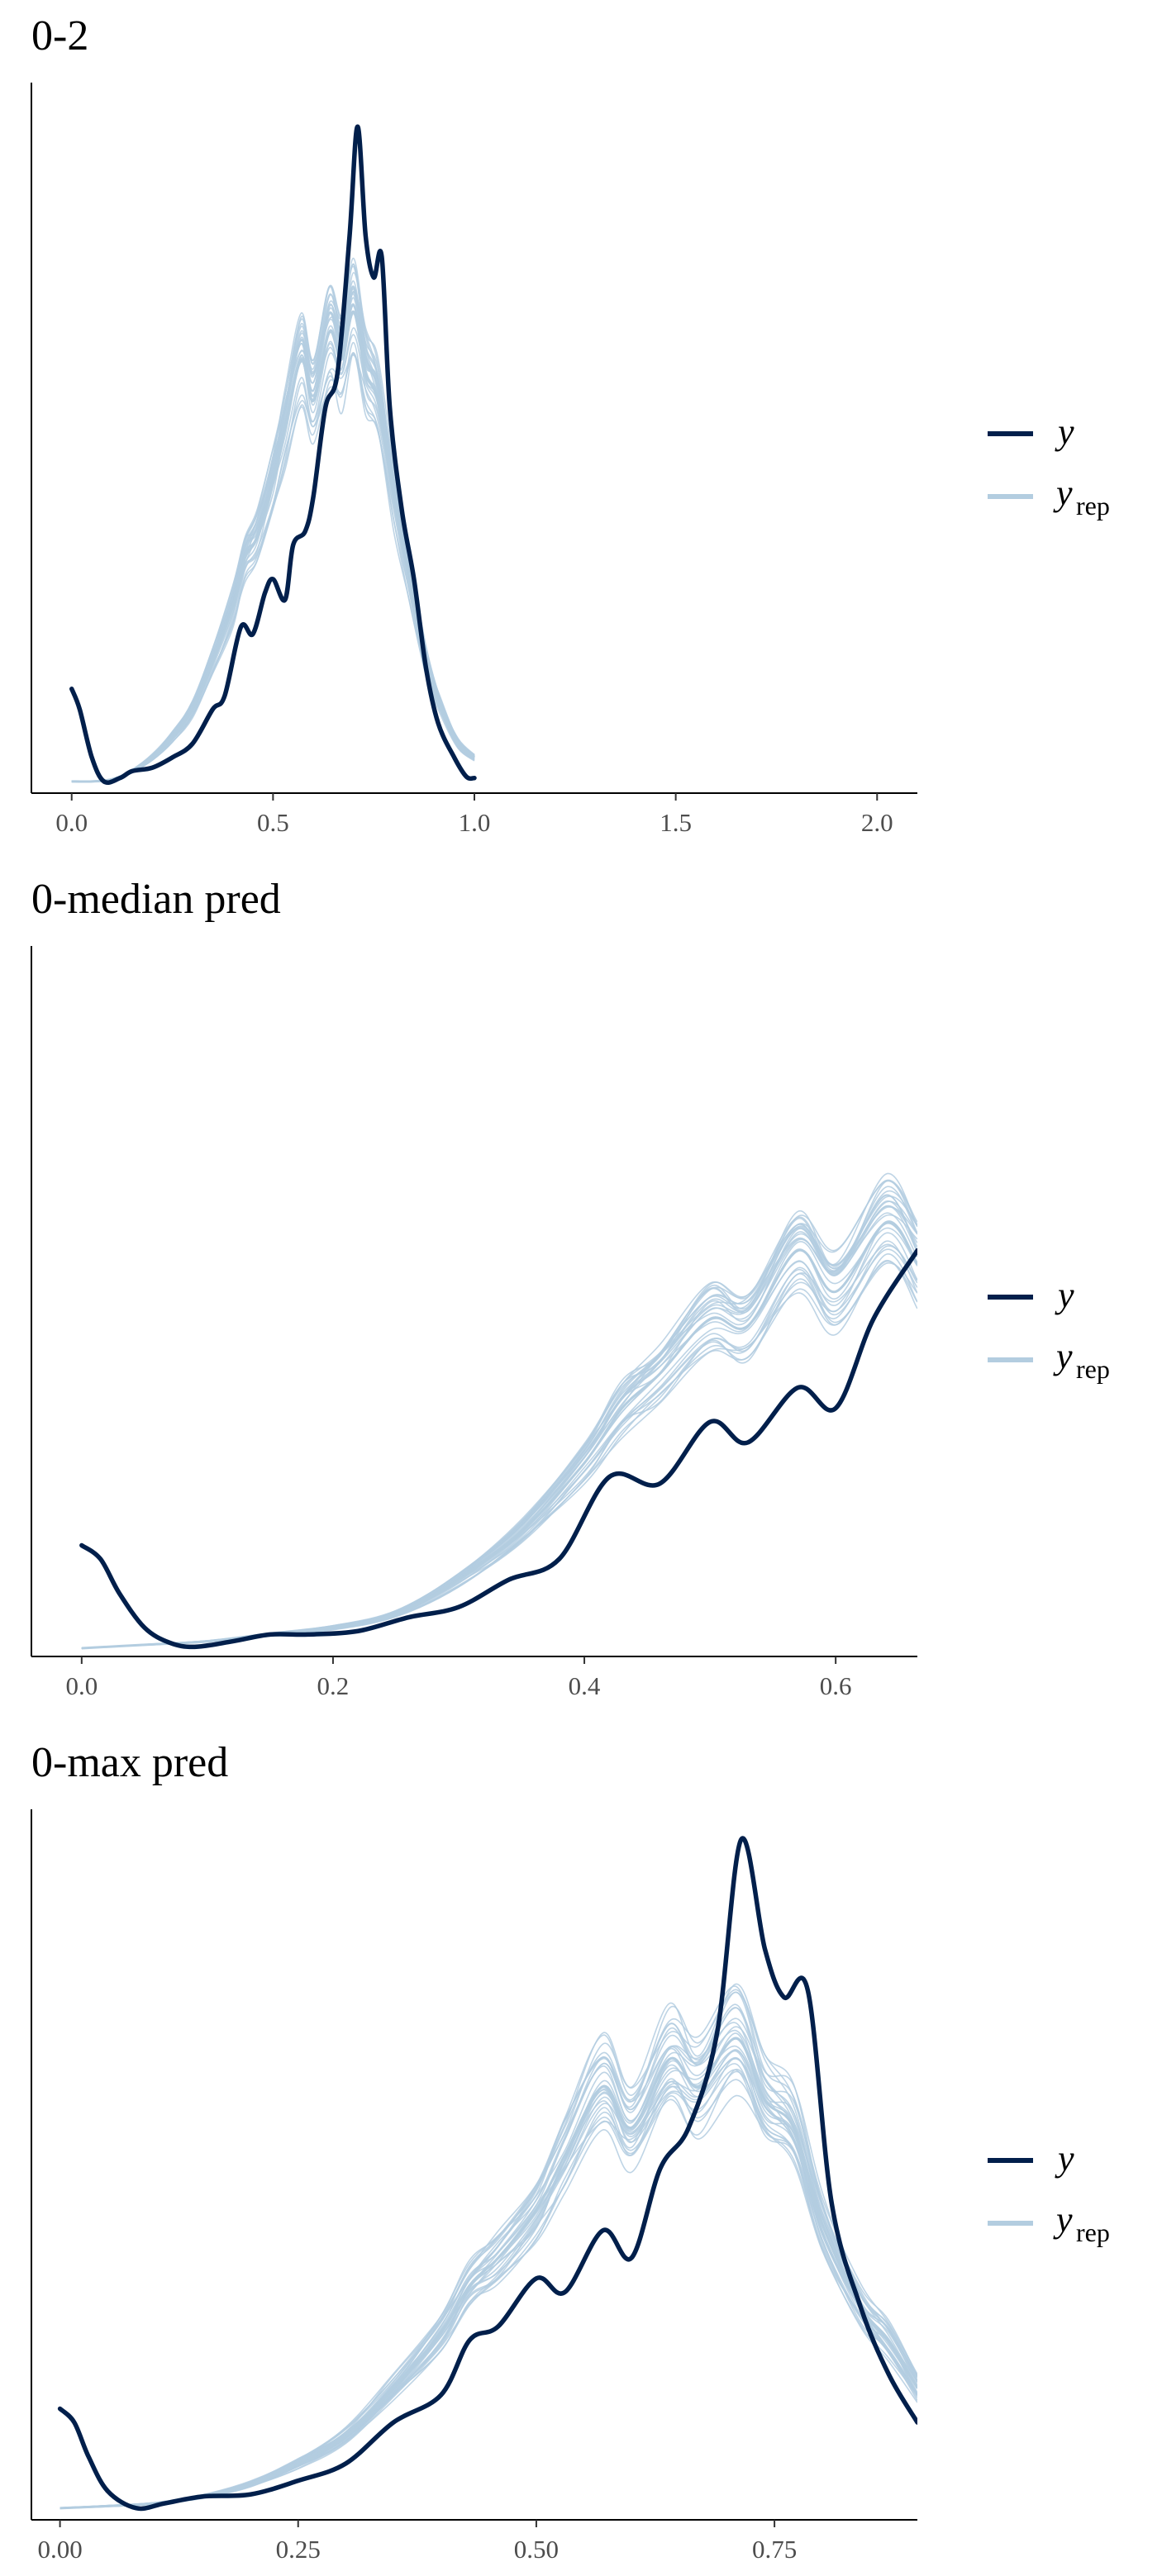 The height and width of the screenshot is (2576, 1162). I want to click on x-tick-label: 0.25, so click(298, 2549).